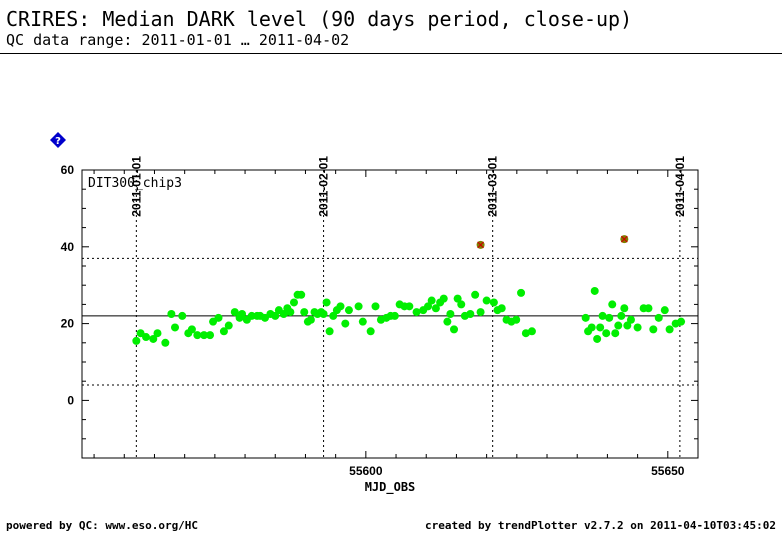  I want to click on panel-label: DIT300_chip3, so click(135, 183).